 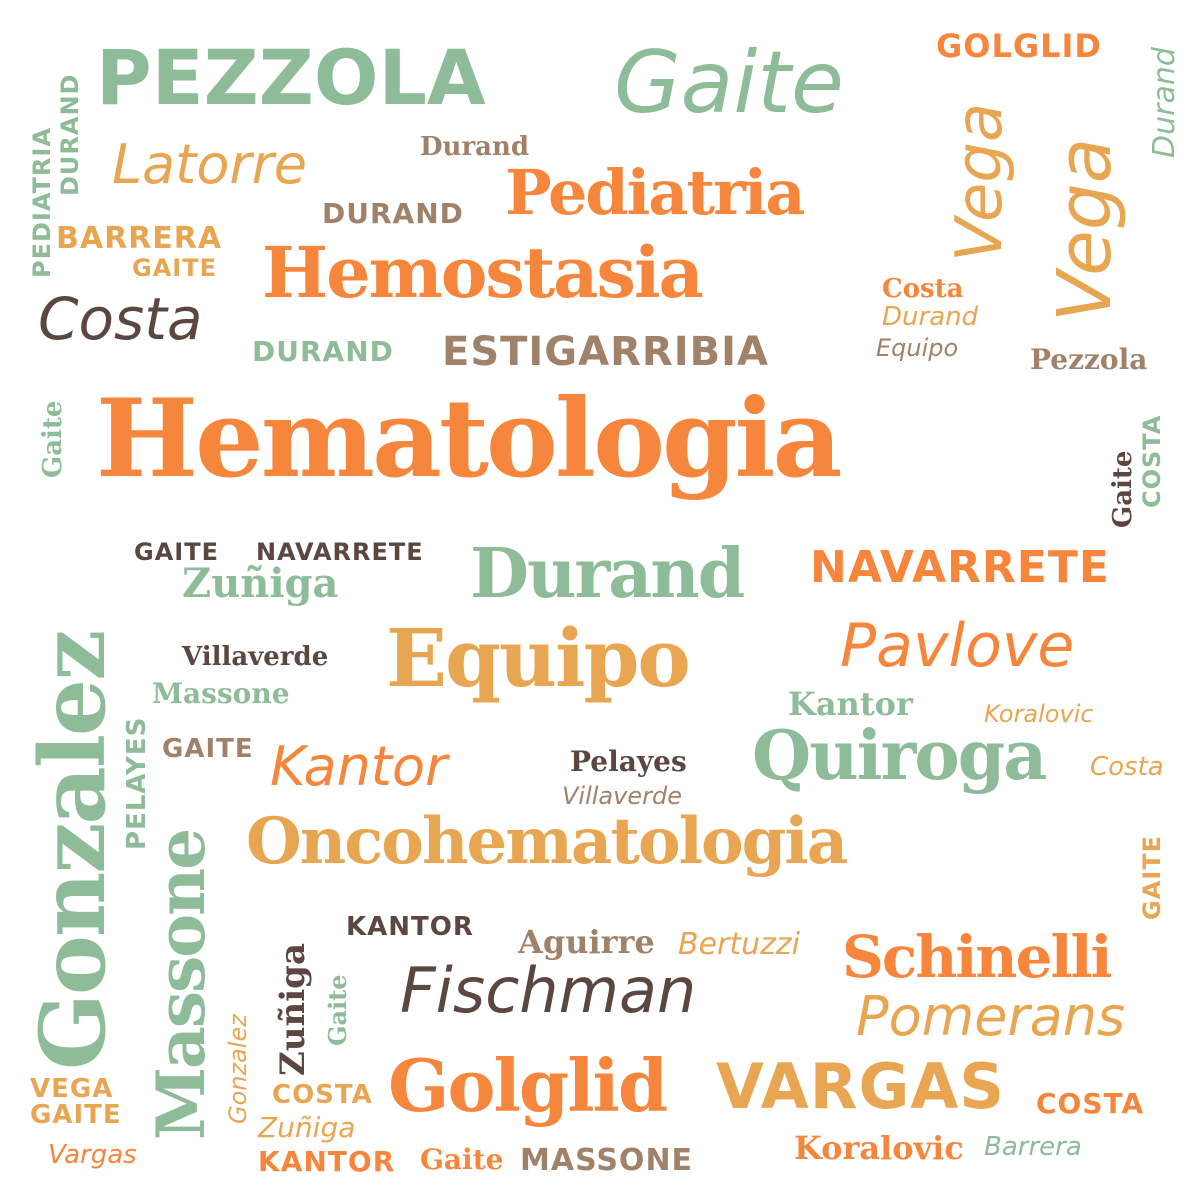 I want to click on word-vargas-script: Vargas, so click(x=92, y=1155).